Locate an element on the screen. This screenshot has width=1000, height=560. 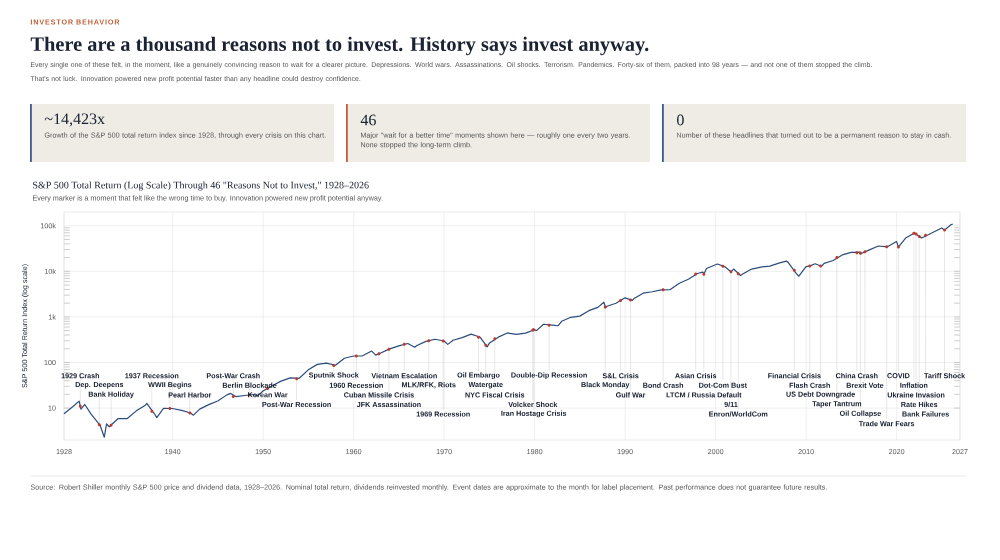
text: 46 is located at coordinates (368, 120).